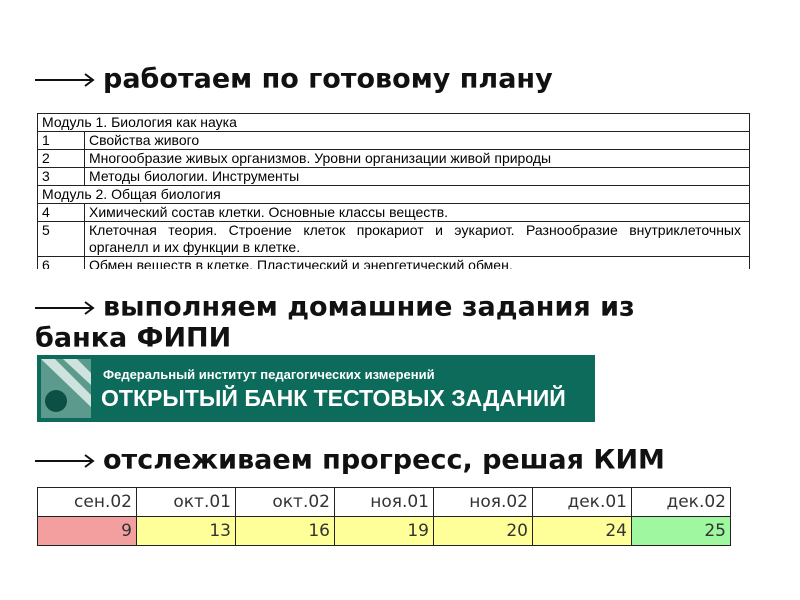 Image resolution: width=800 pixels, height=600 pixels. What do you see at coordinates (61, 212) in the screenshot?
I see `number-cell: 4` at bounding box center [61, 212].